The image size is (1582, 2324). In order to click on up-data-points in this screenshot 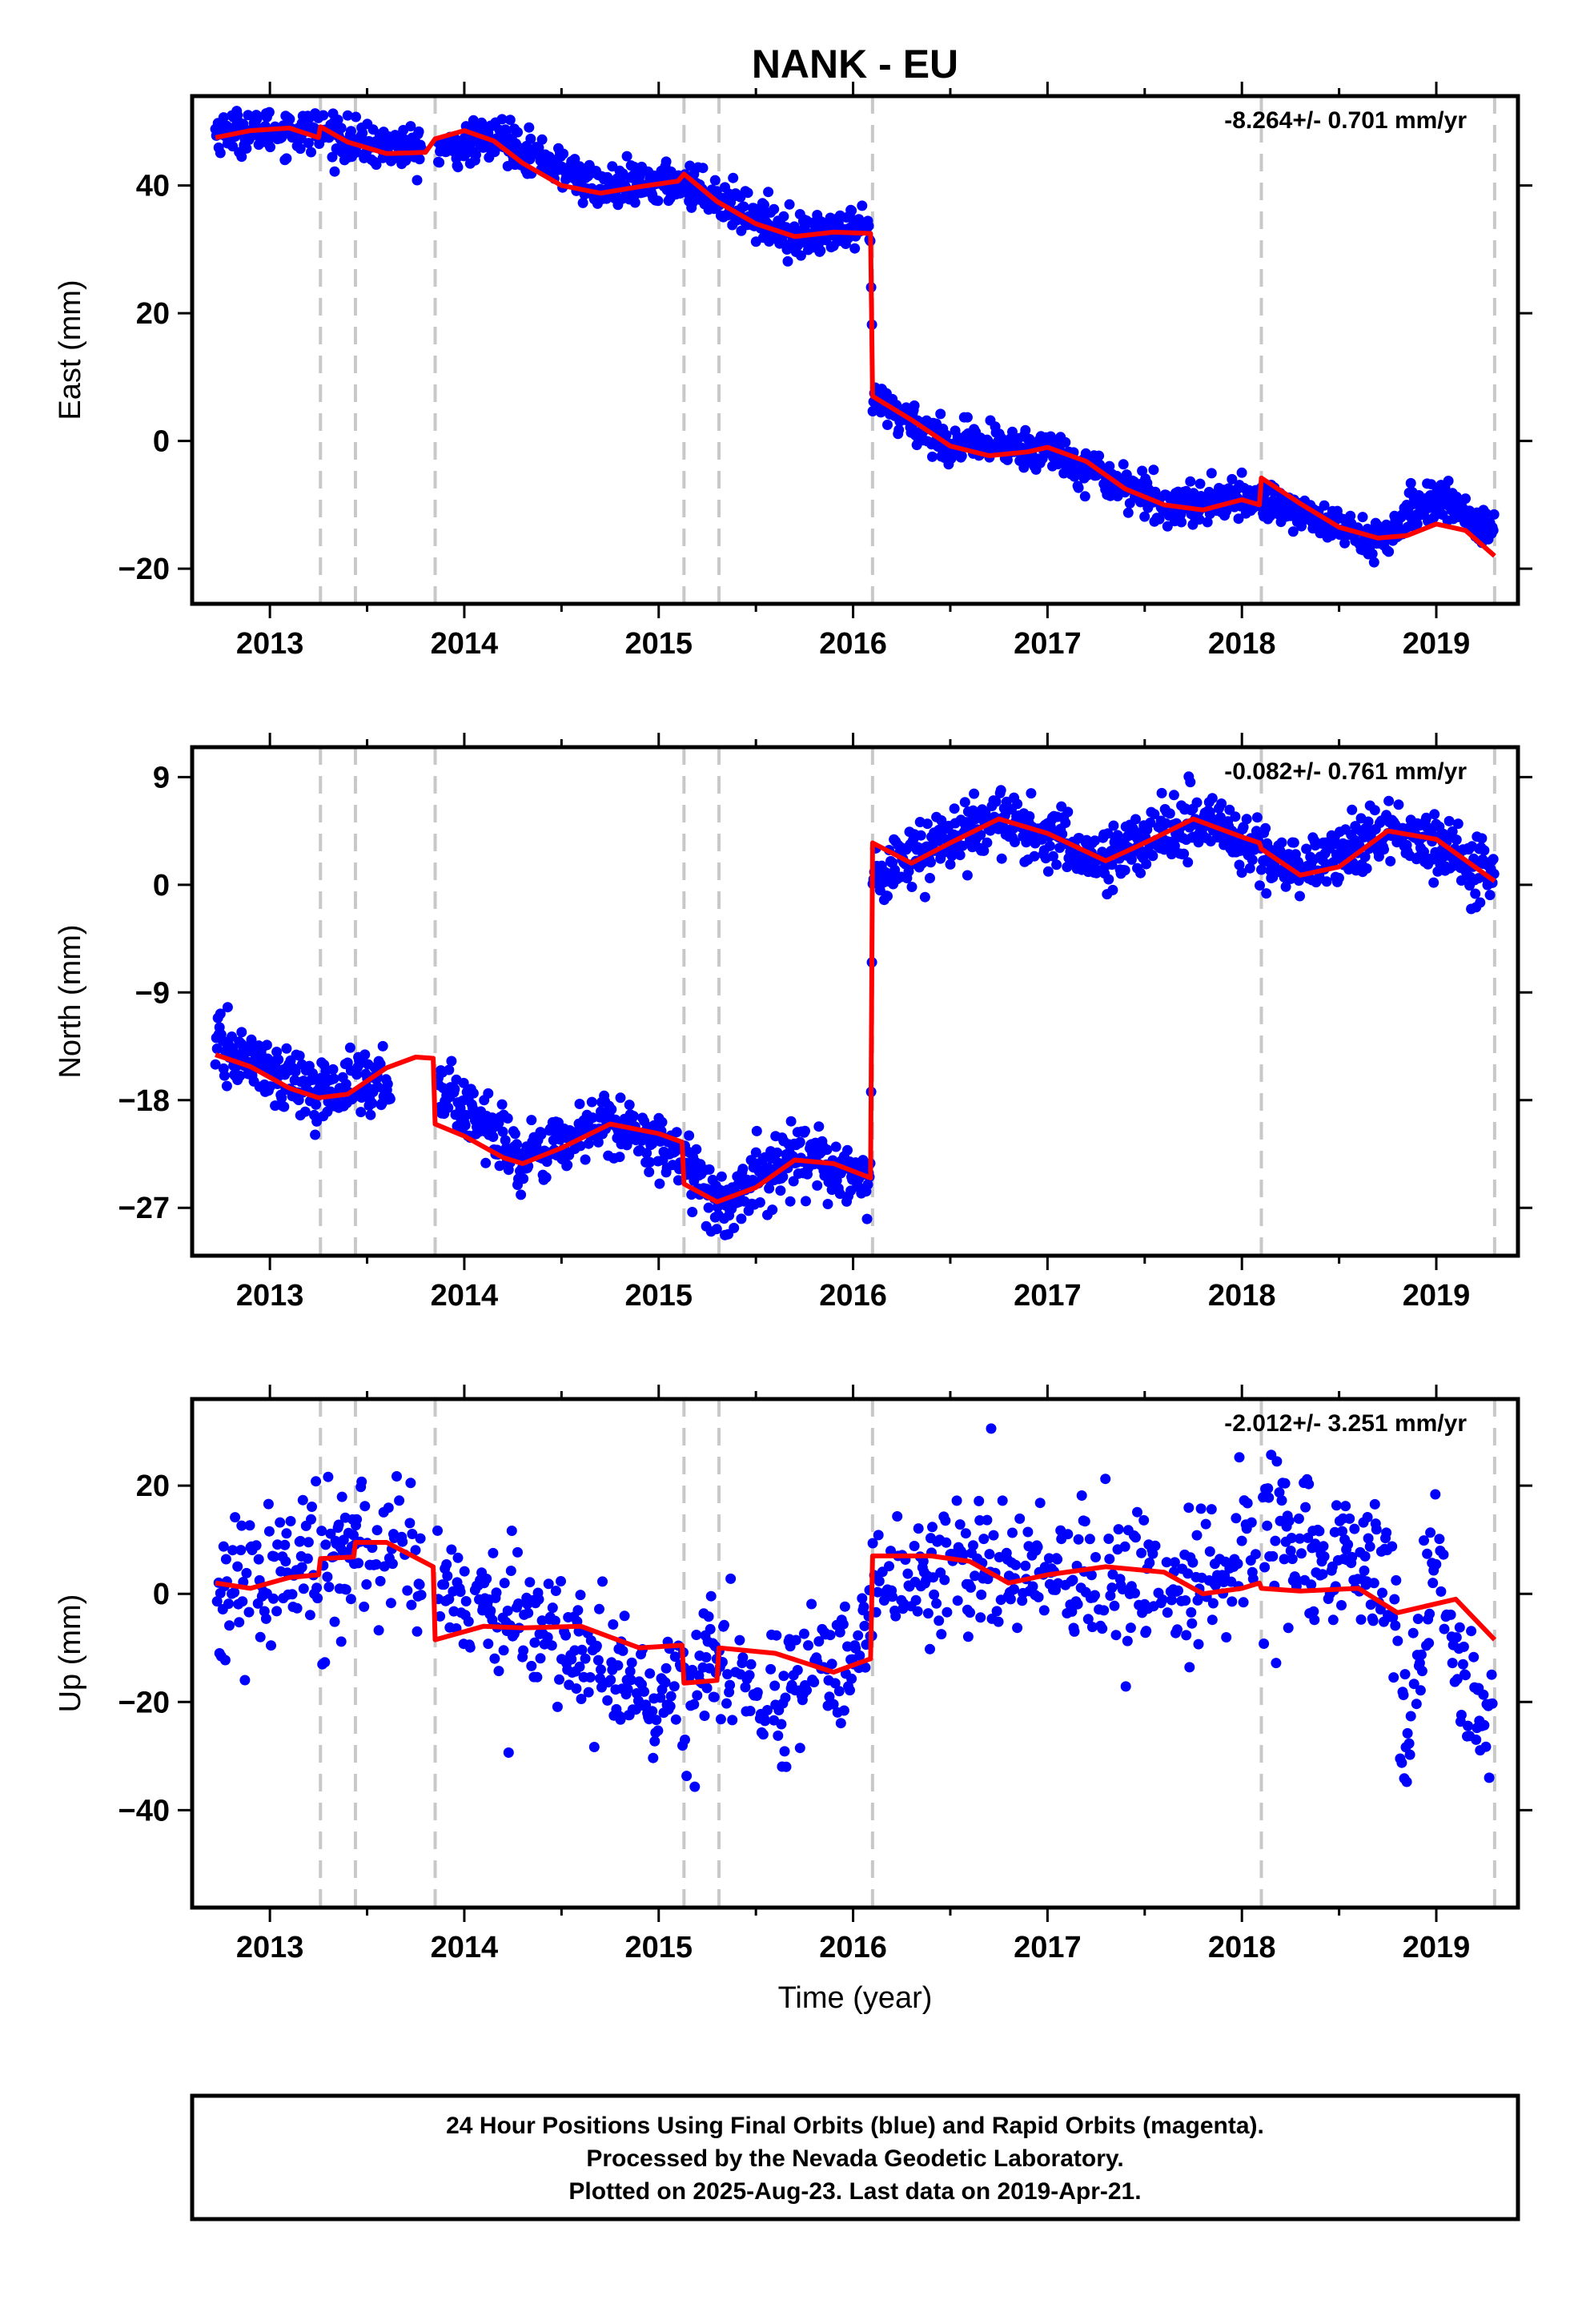, I will do `click(854, 1607)`.